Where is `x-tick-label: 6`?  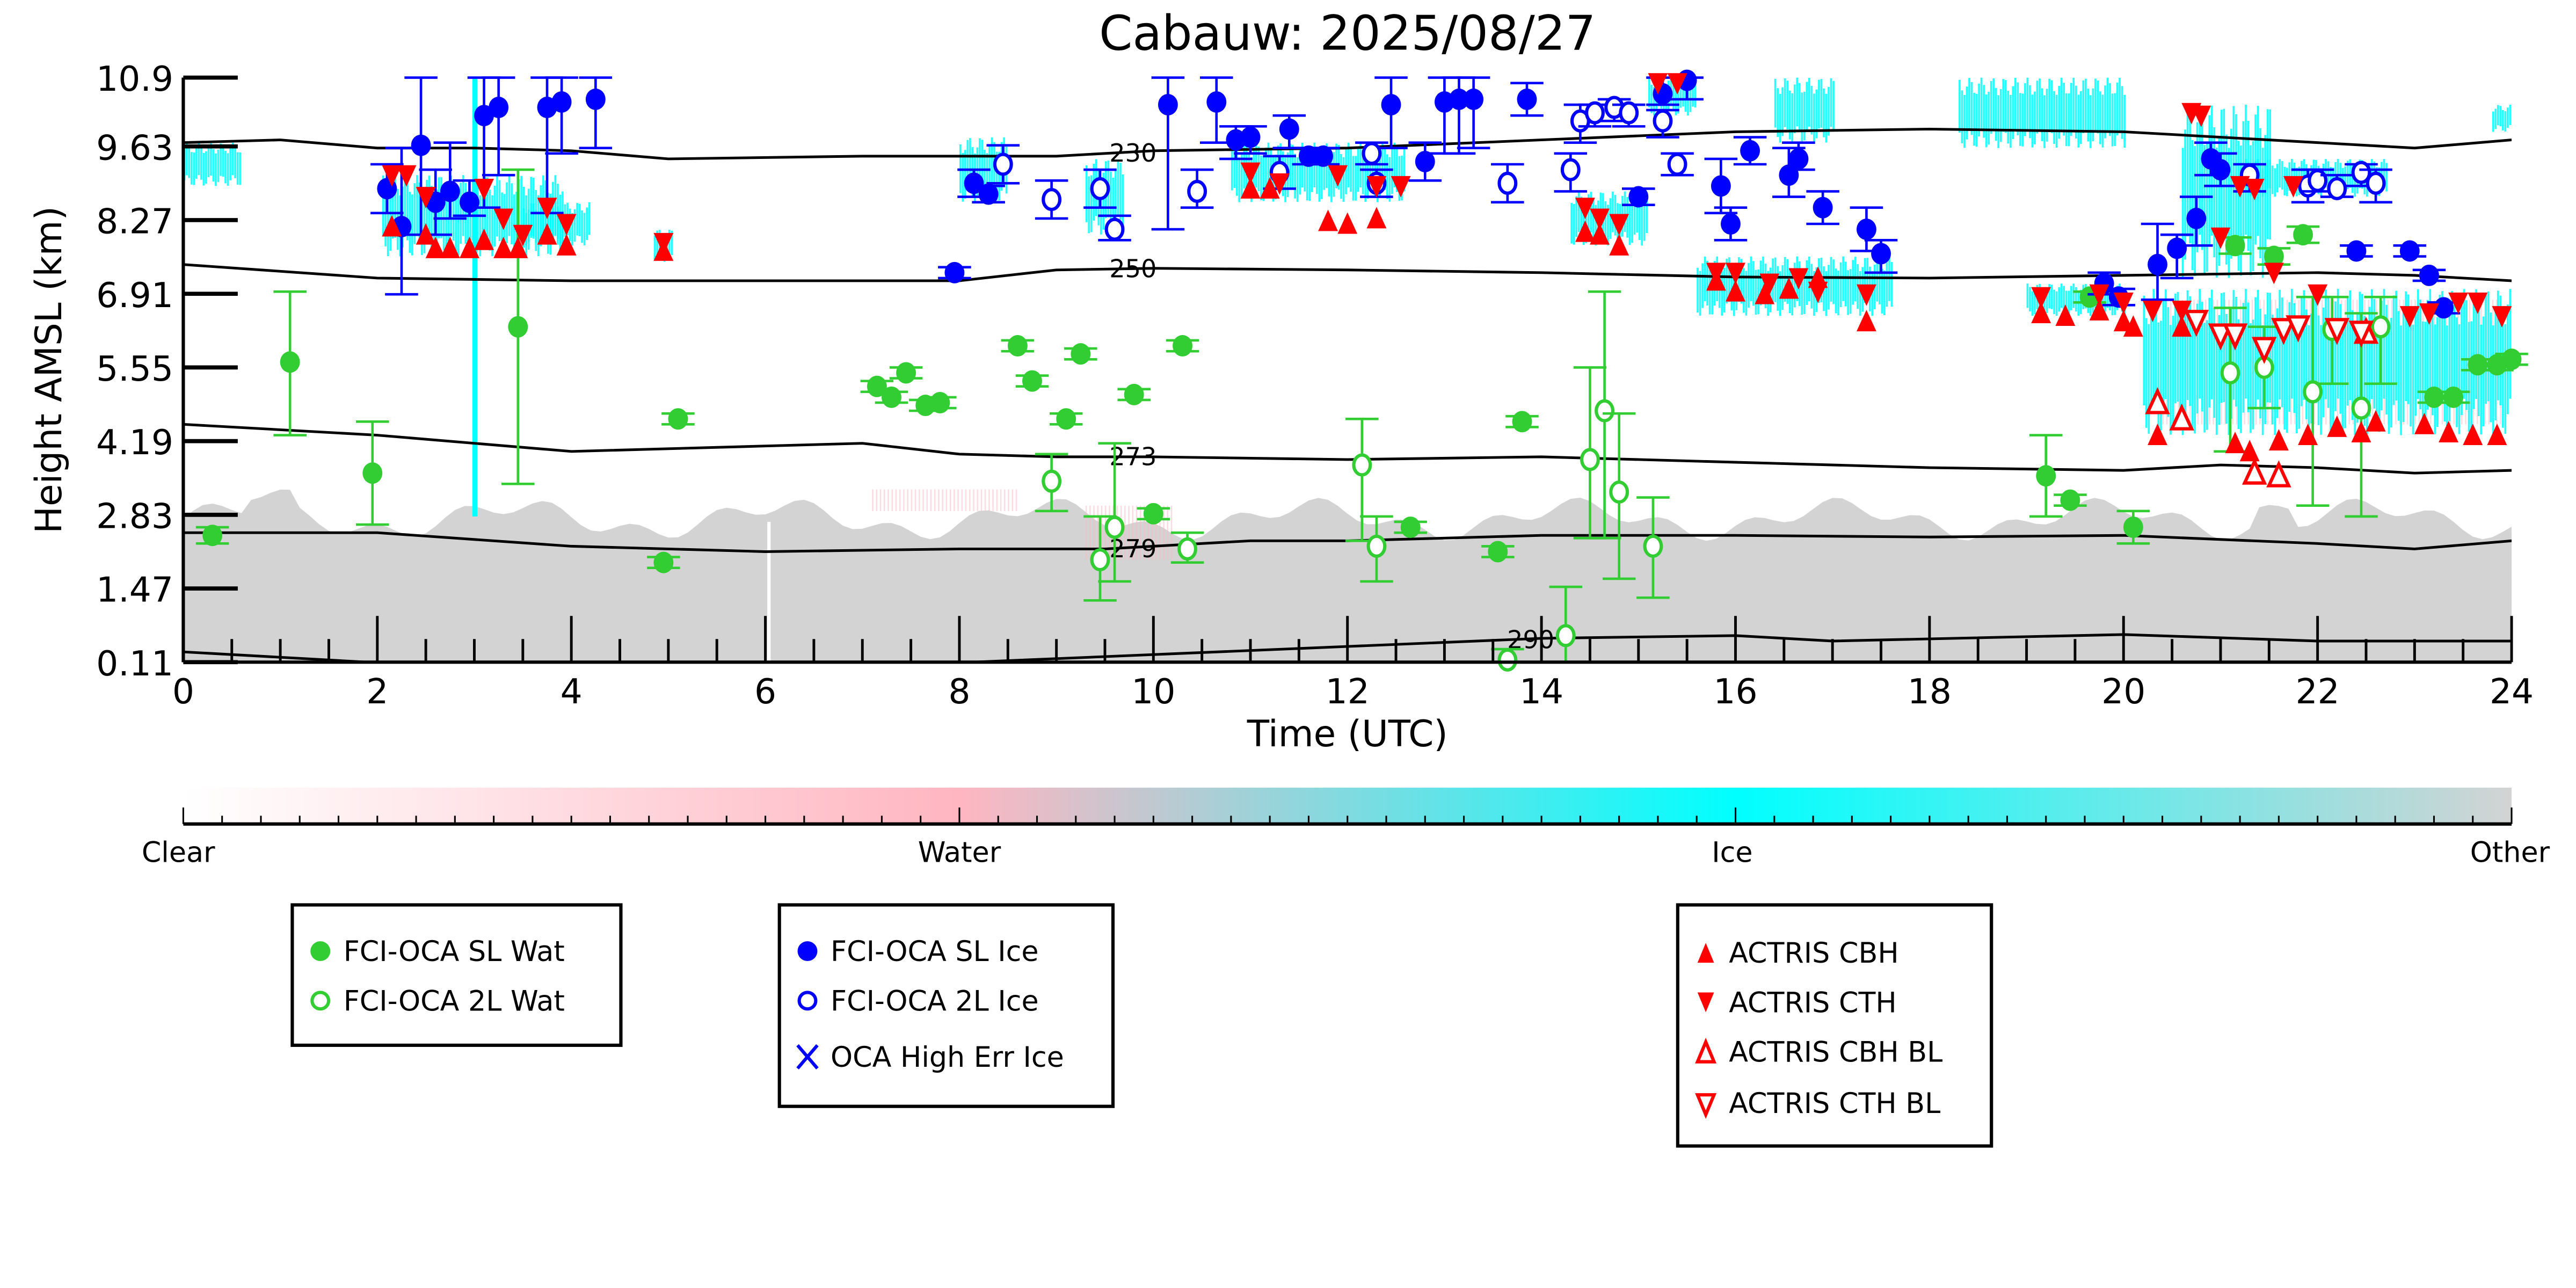
x-tick-label: 6 is located at coordinates (765, 692).